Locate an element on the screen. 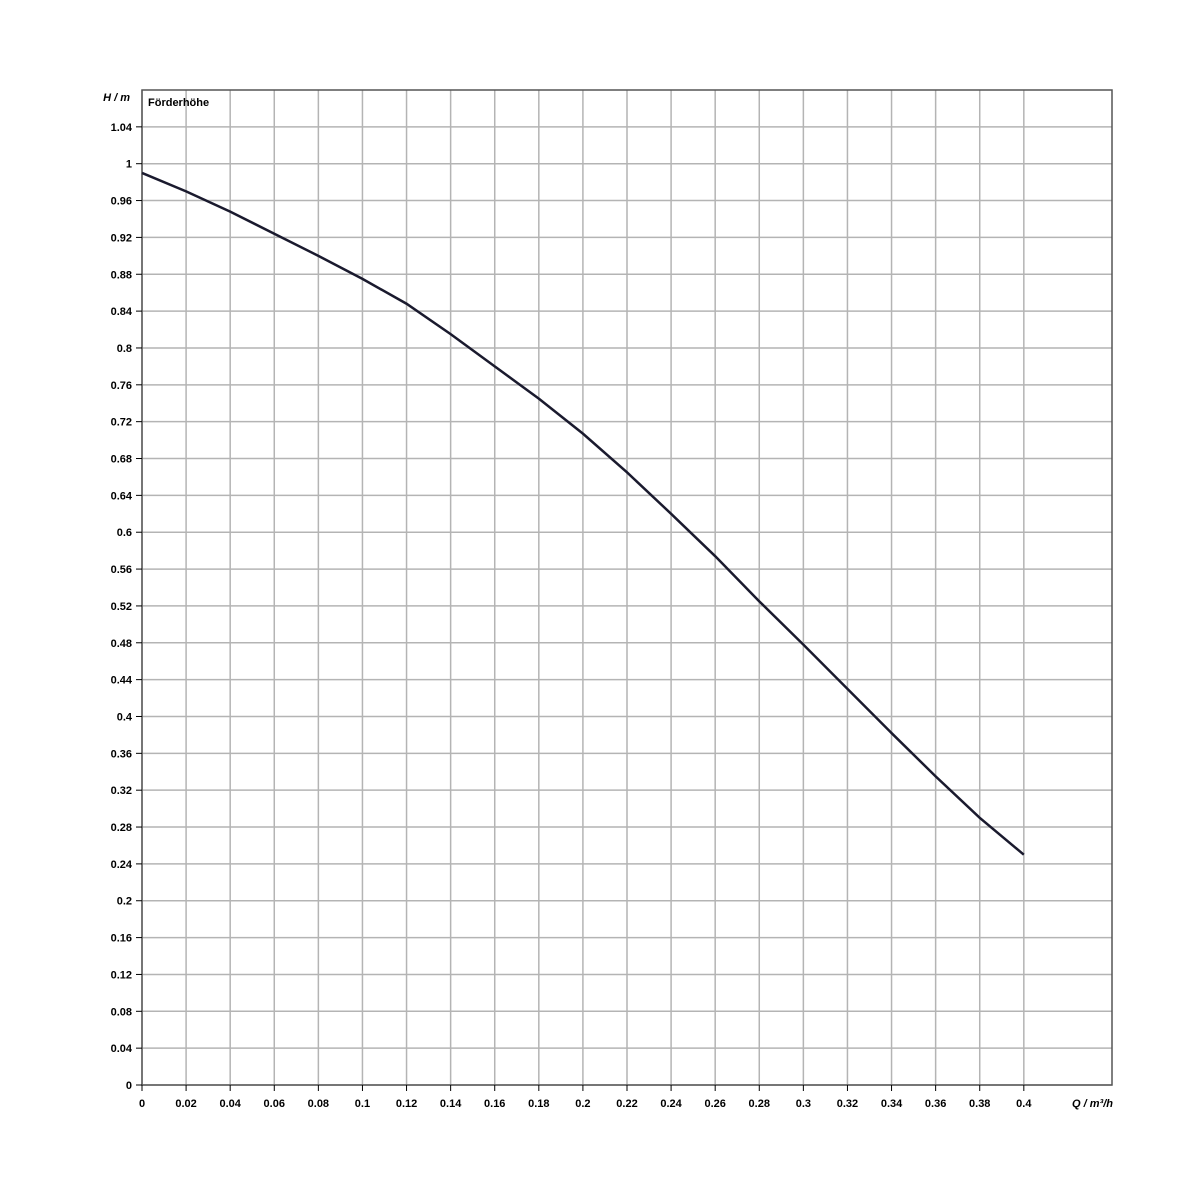  y-tick-label: 0.6 is located at coordinates (124, 533).